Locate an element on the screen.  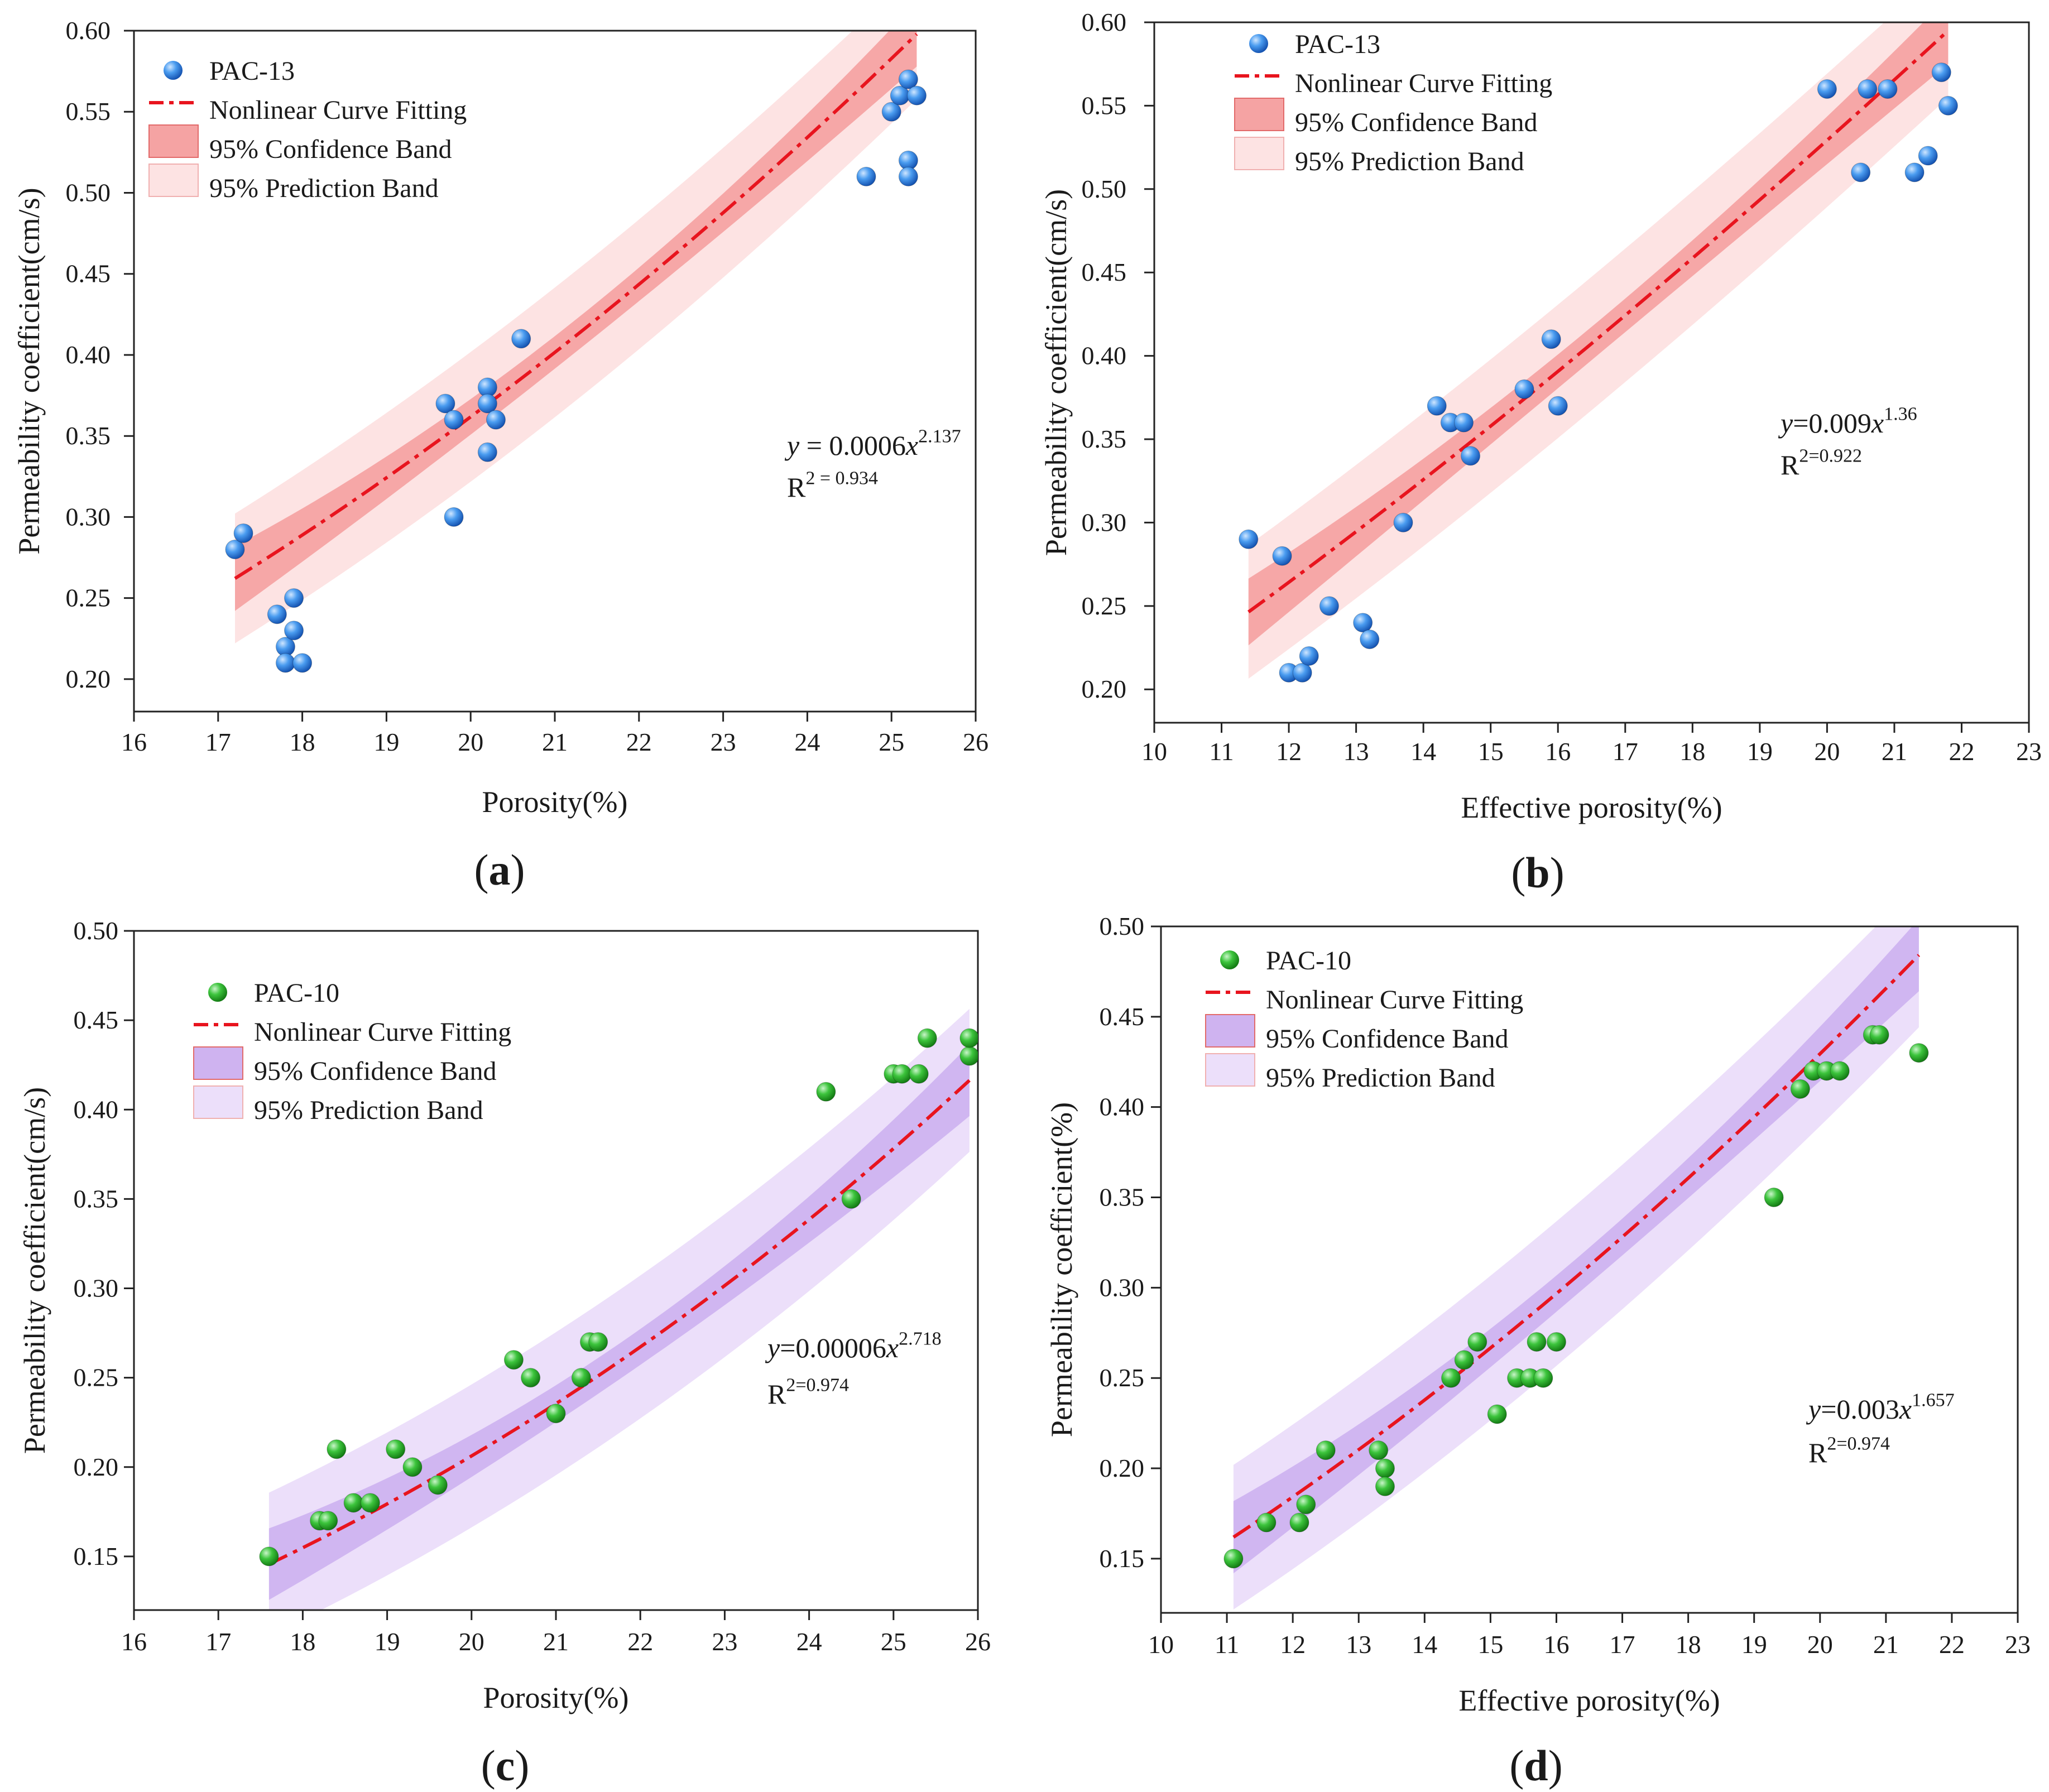
x-tick-label: 10 is located at coordinates (1161, 1644).